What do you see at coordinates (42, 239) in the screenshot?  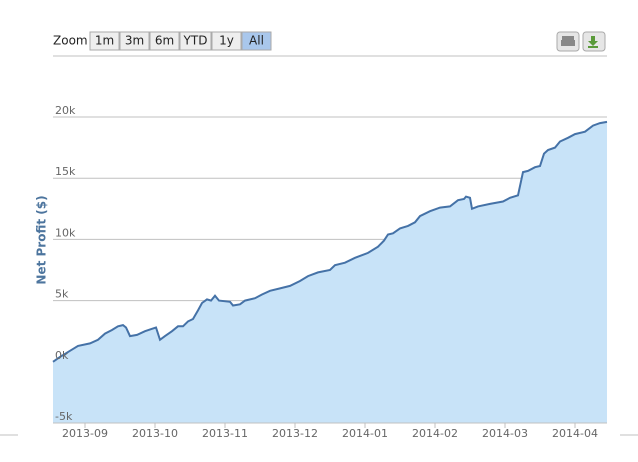 I see `y-axis-label: Net Profit ($)` at bounding box center [42, 239].